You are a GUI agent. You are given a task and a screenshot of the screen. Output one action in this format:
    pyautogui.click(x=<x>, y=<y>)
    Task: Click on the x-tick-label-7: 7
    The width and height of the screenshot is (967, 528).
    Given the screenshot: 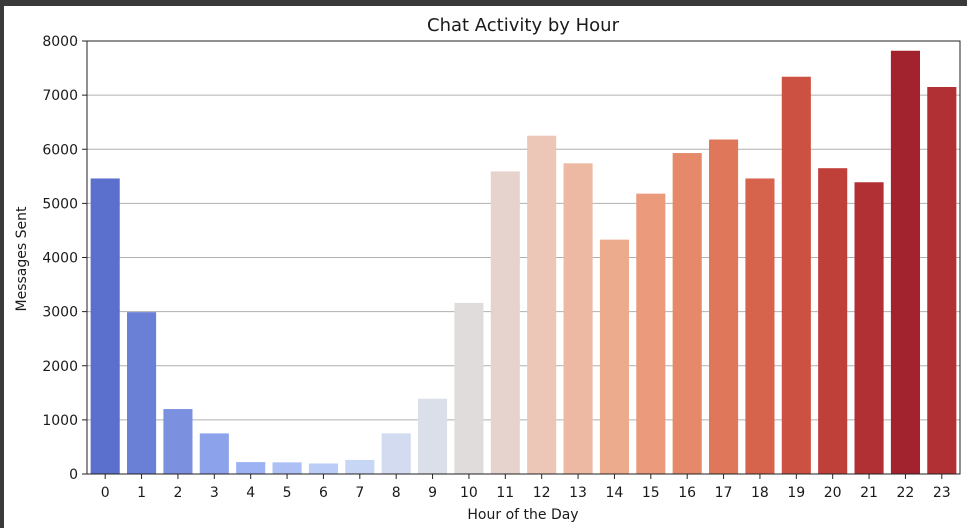 What is the action you would take?
    pyautogui.click(x=359, y=493)
    